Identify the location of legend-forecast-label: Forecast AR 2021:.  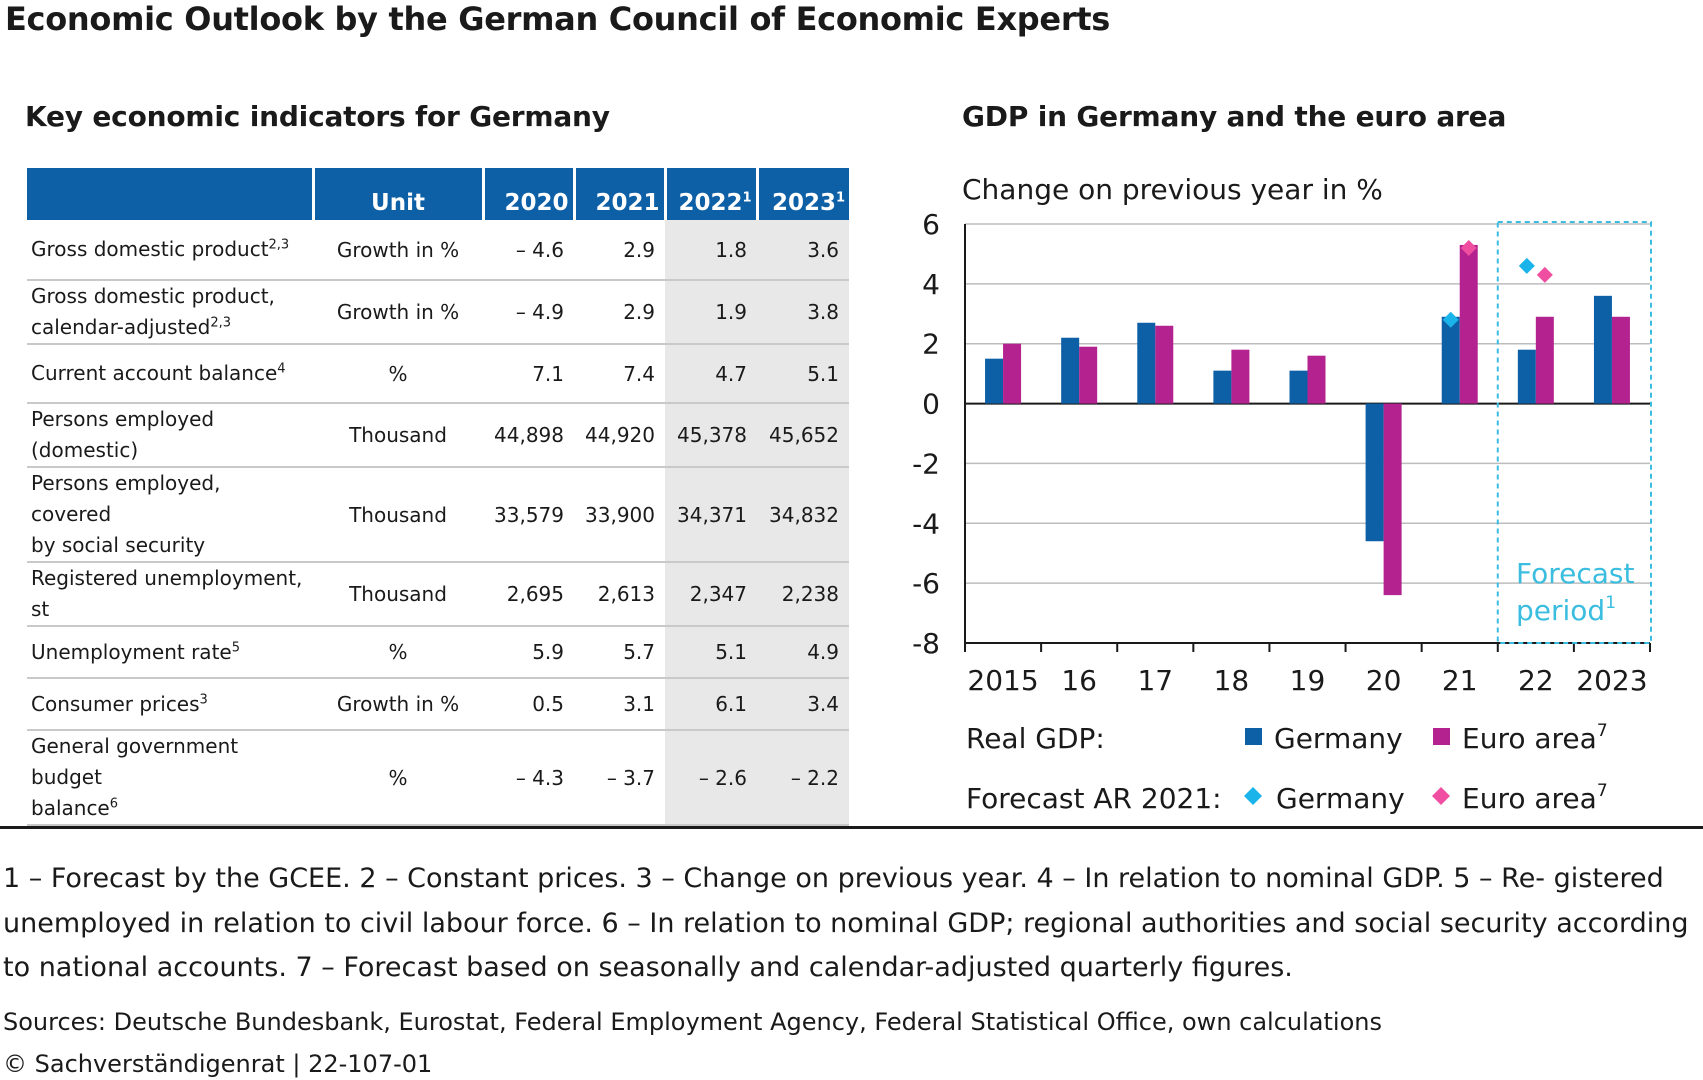
(1094, 798).